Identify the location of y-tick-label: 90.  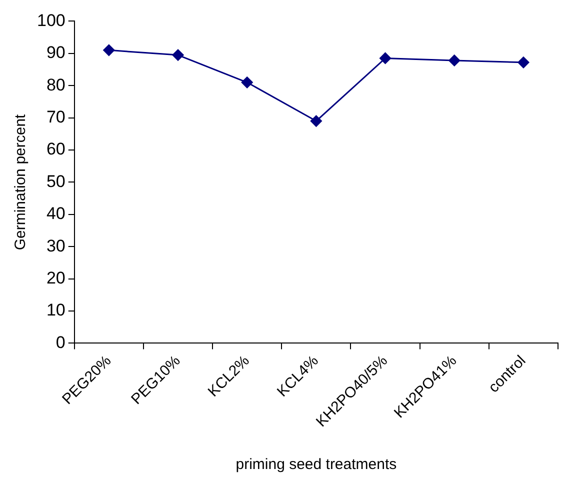
(56, 52).